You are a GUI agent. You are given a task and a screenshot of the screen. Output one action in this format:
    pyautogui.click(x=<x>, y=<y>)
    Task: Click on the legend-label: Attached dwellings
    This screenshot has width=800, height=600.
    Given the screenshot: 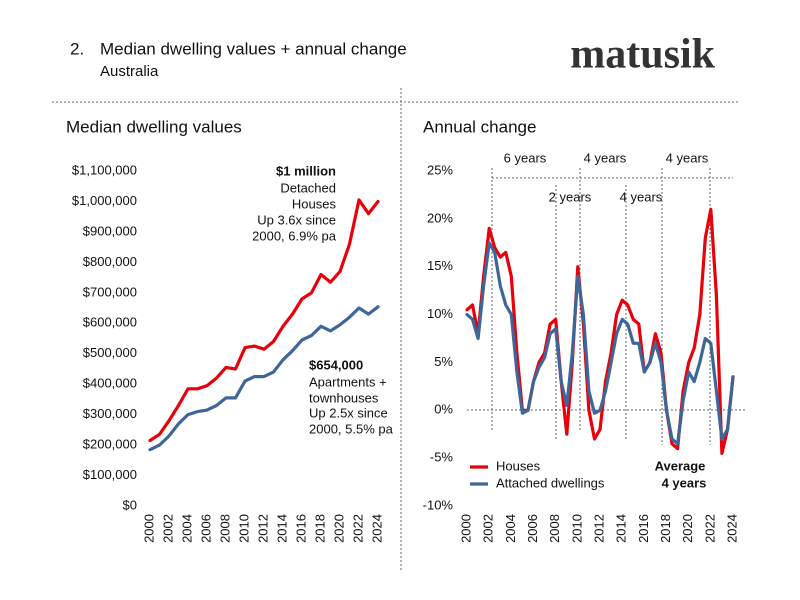 What is the action you would take?
    pyautogui.click(x=550, y=482)
    